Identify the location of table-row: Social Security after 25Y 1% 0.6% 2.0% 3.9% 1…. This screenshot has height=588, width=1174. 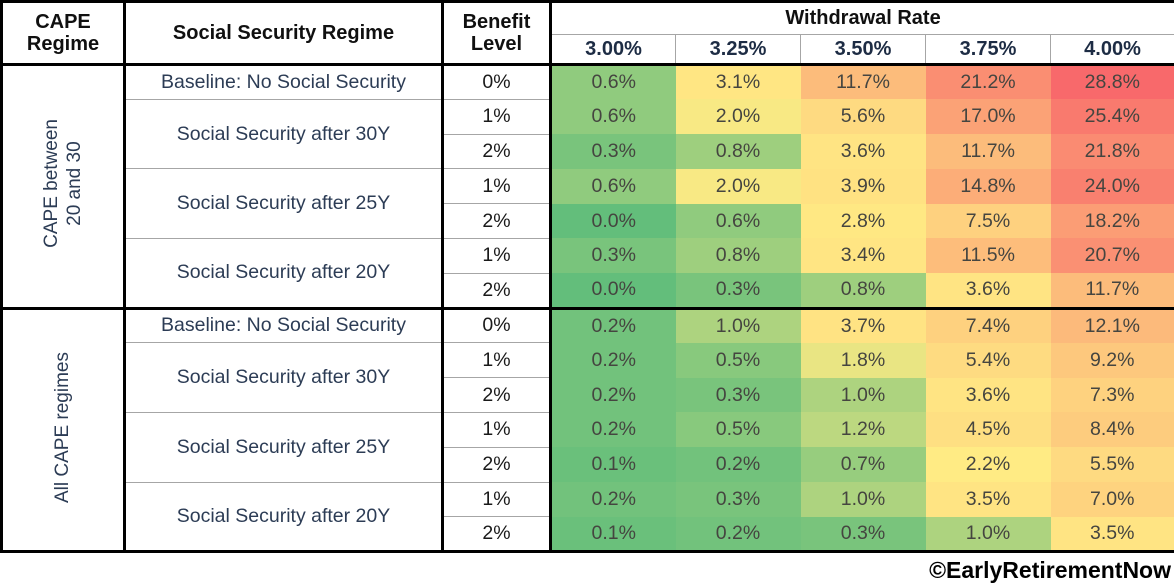
(588, 203).